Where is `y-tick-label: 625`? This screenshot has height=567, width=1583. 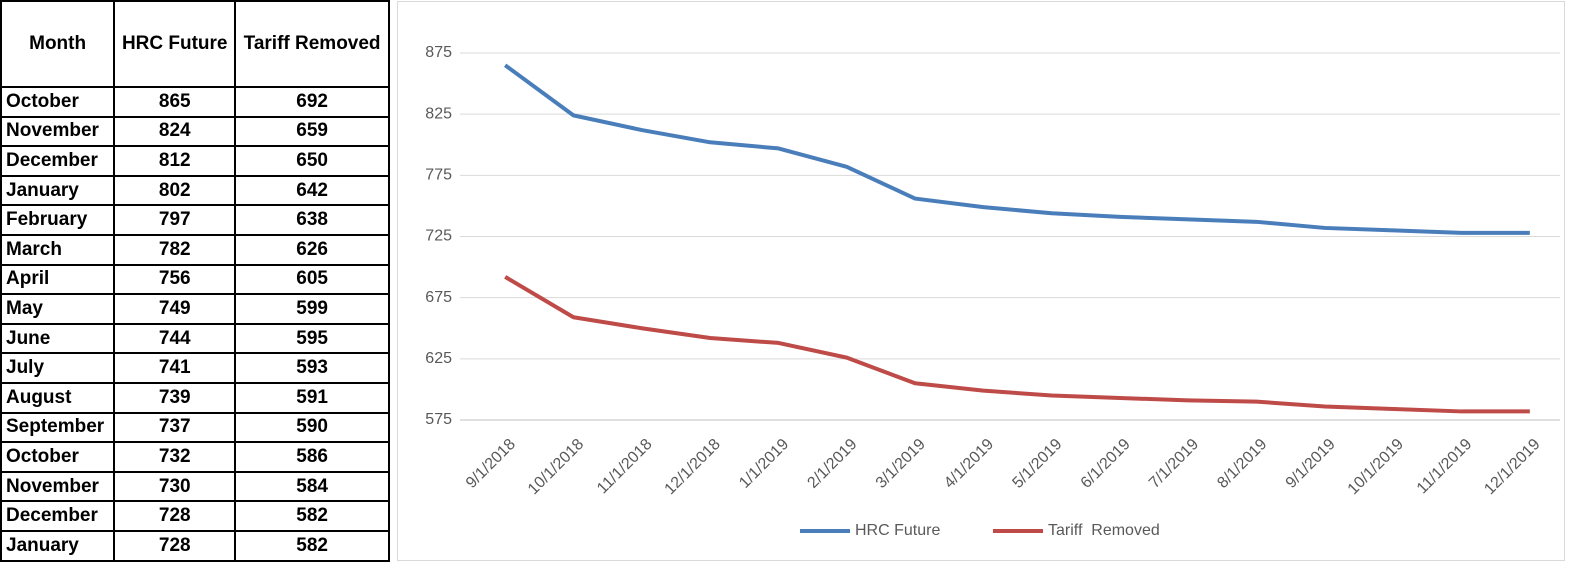 y-tick-label: 625 is located at coordinates (438, 358).